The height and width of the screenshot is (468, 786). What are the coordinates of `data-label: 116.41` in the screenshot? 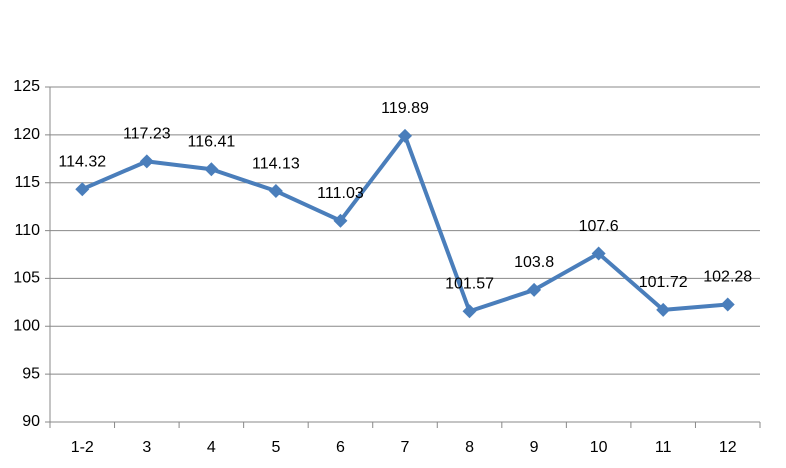 It's located at (211, 141).